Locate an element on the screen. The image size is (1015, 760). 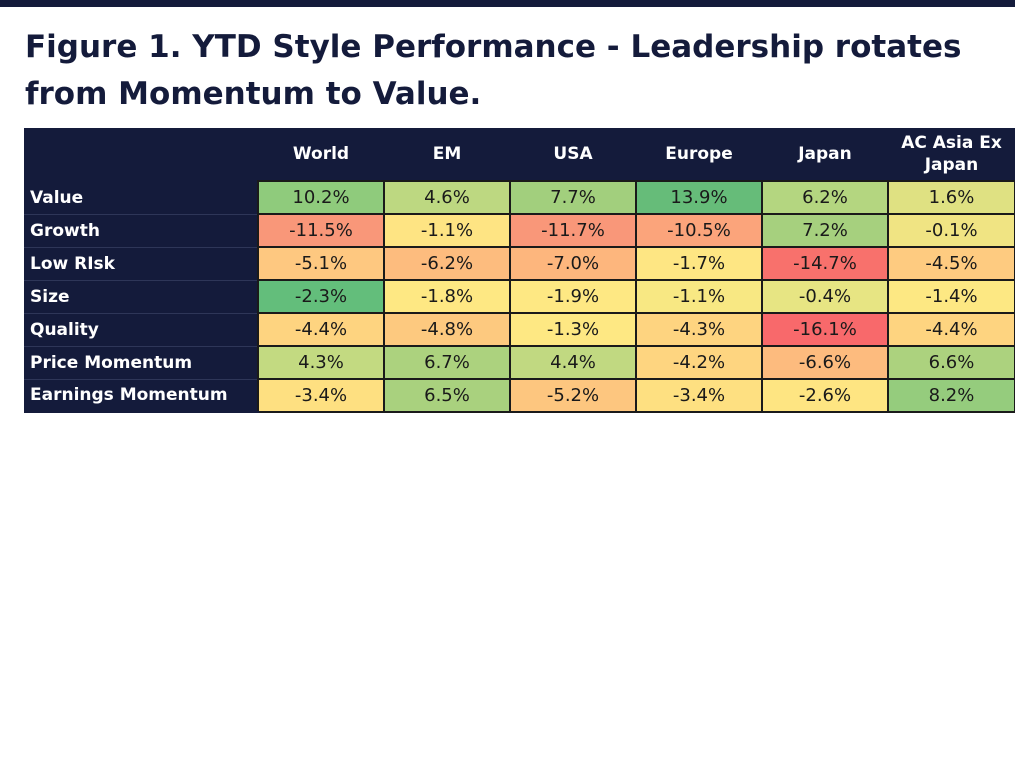
column-header: Japan is located at coordinates (825, 155).